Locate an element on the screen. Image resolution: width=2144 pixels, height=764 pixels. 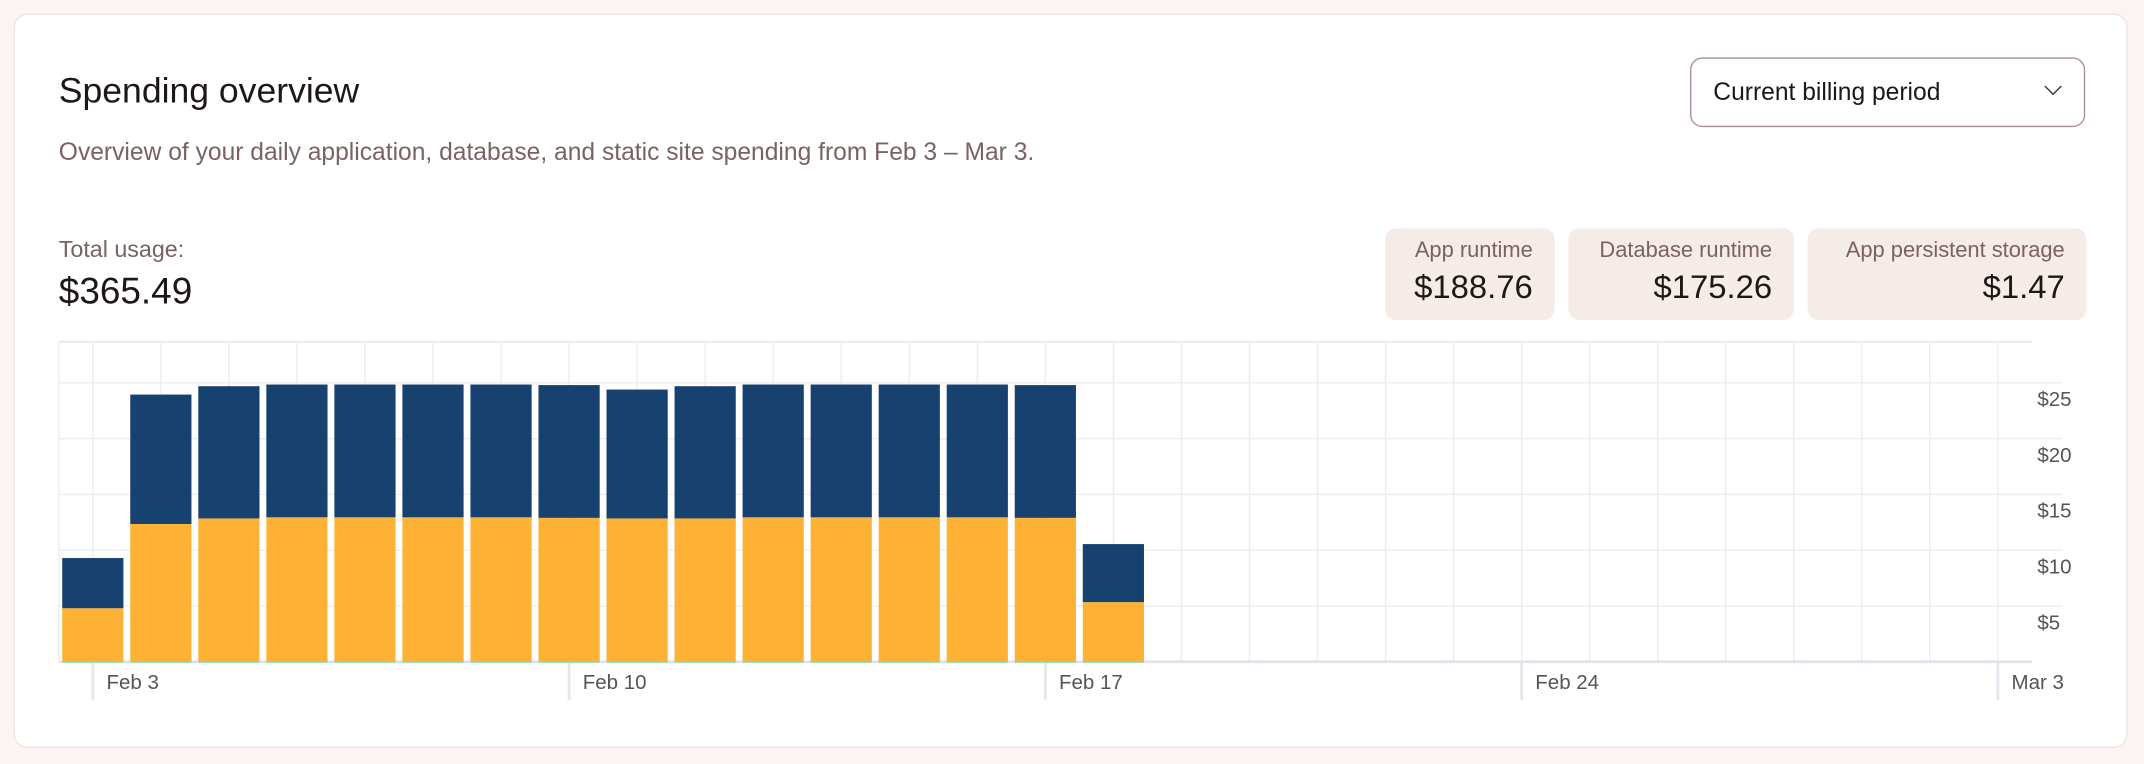
chip-label: App runtime is located at coordinates (1473, 251).